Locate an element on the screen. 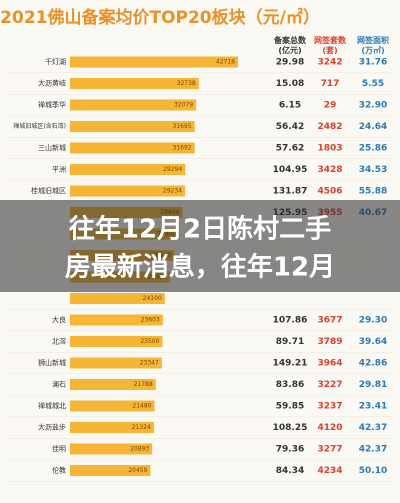 This screenshot has width=400, height=503. table-cell: 29.81 is located at coordinates (373, 385).